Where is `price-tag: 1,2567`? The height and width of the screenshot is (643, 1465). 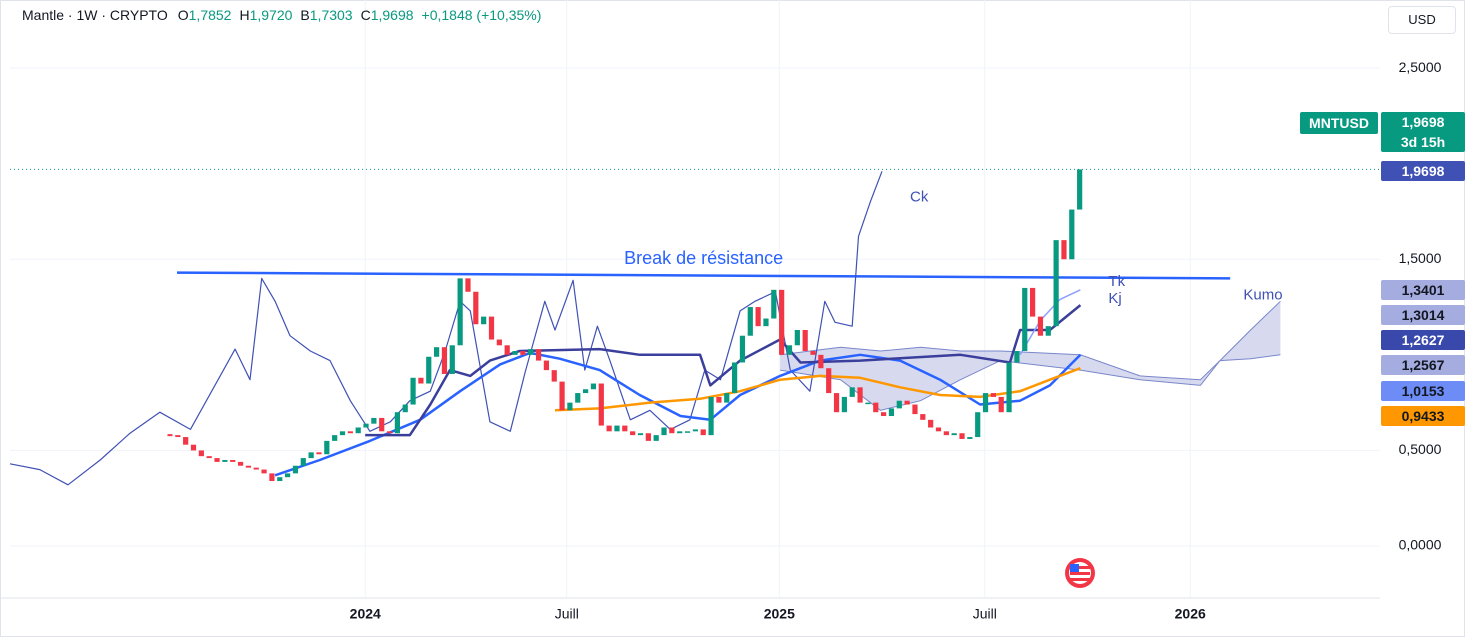
price-tag: 1,2567 is located at coordinates (1423, 365).